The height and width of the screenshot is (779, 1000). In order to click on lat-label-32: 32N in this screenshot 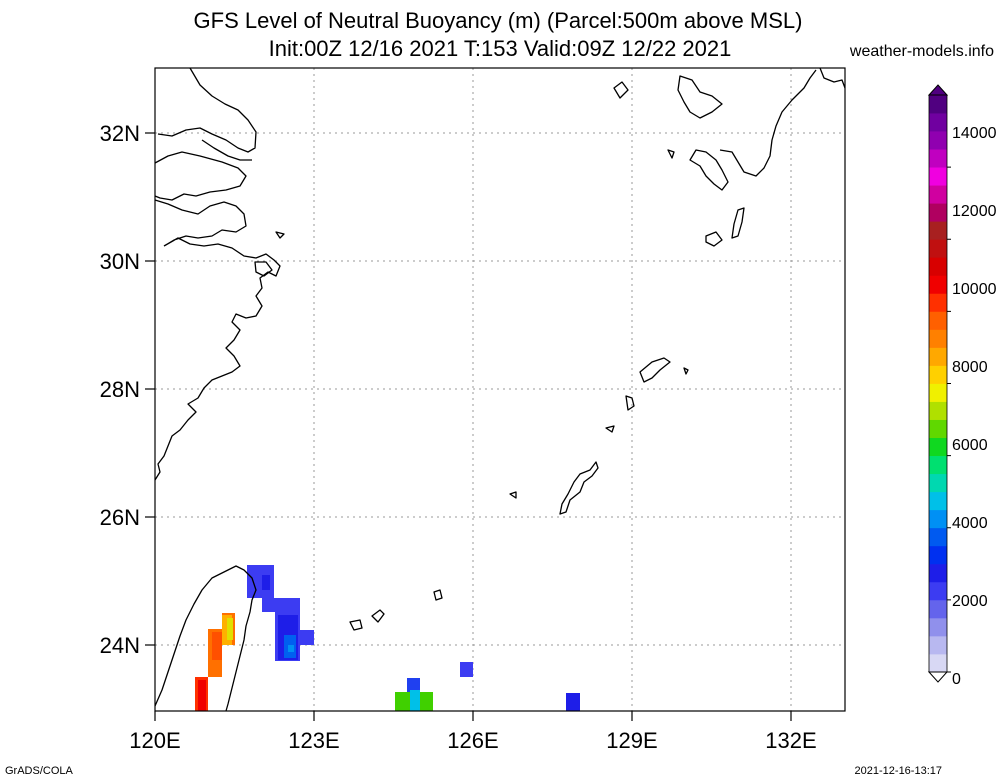, I will do `click(120, 133)`.